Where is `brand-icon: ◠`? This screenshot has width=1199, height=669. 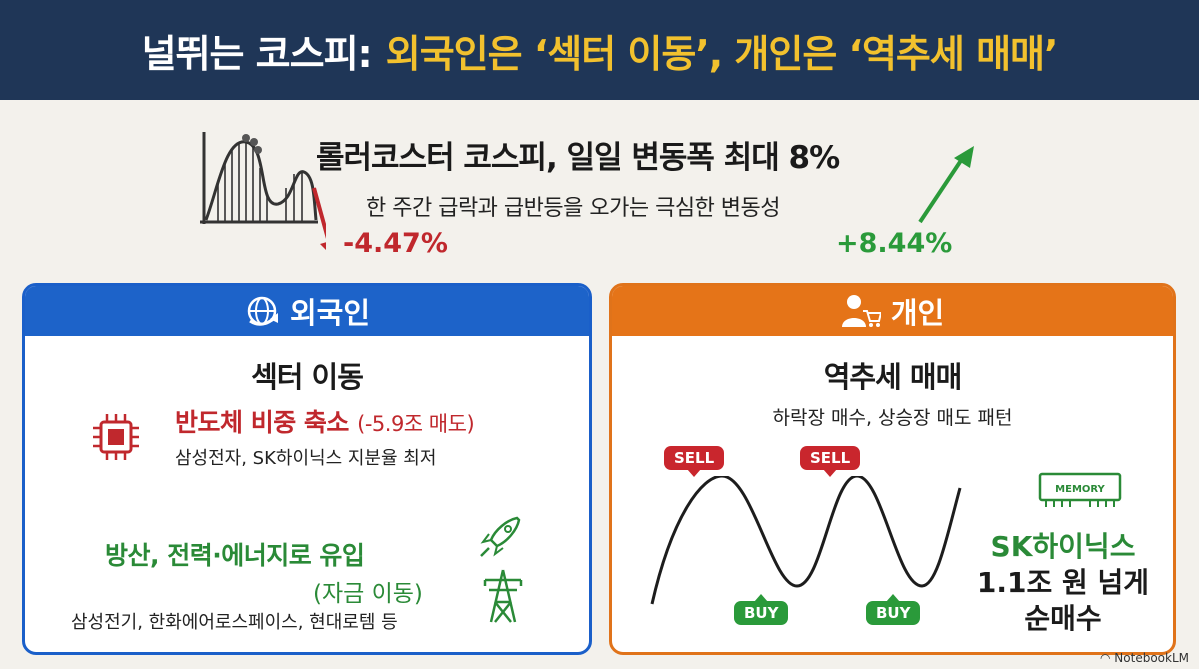
brand-icon: ◠ is located at coordinates (1105, 658).